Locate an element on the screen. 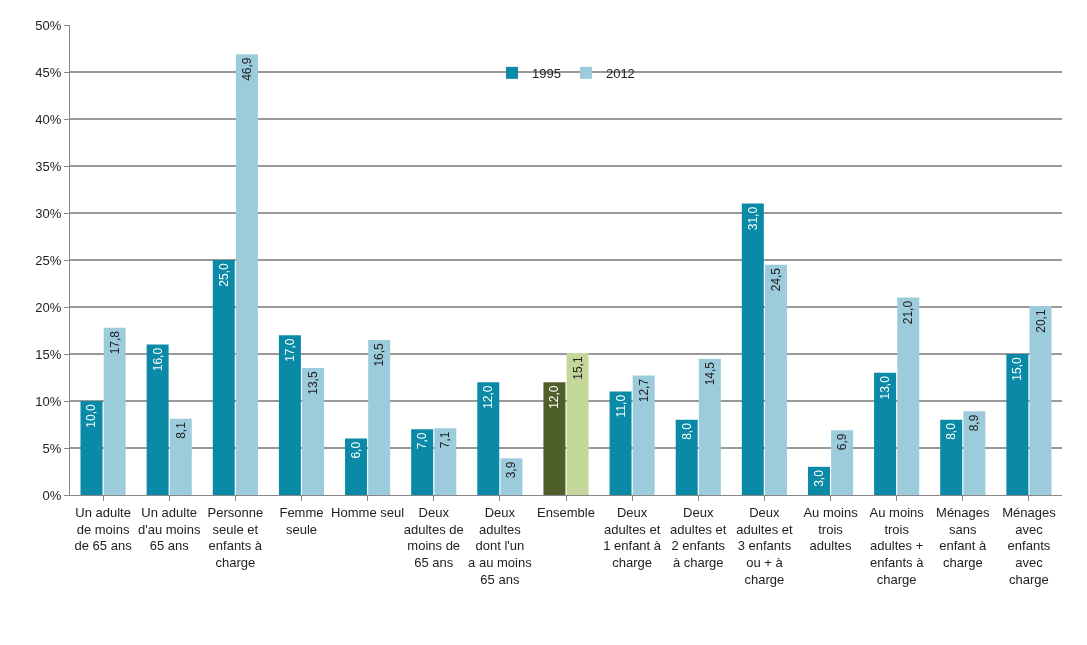 The image size is (1087, 645). y-tick-label: 40% is located at coordinates (48, 119).